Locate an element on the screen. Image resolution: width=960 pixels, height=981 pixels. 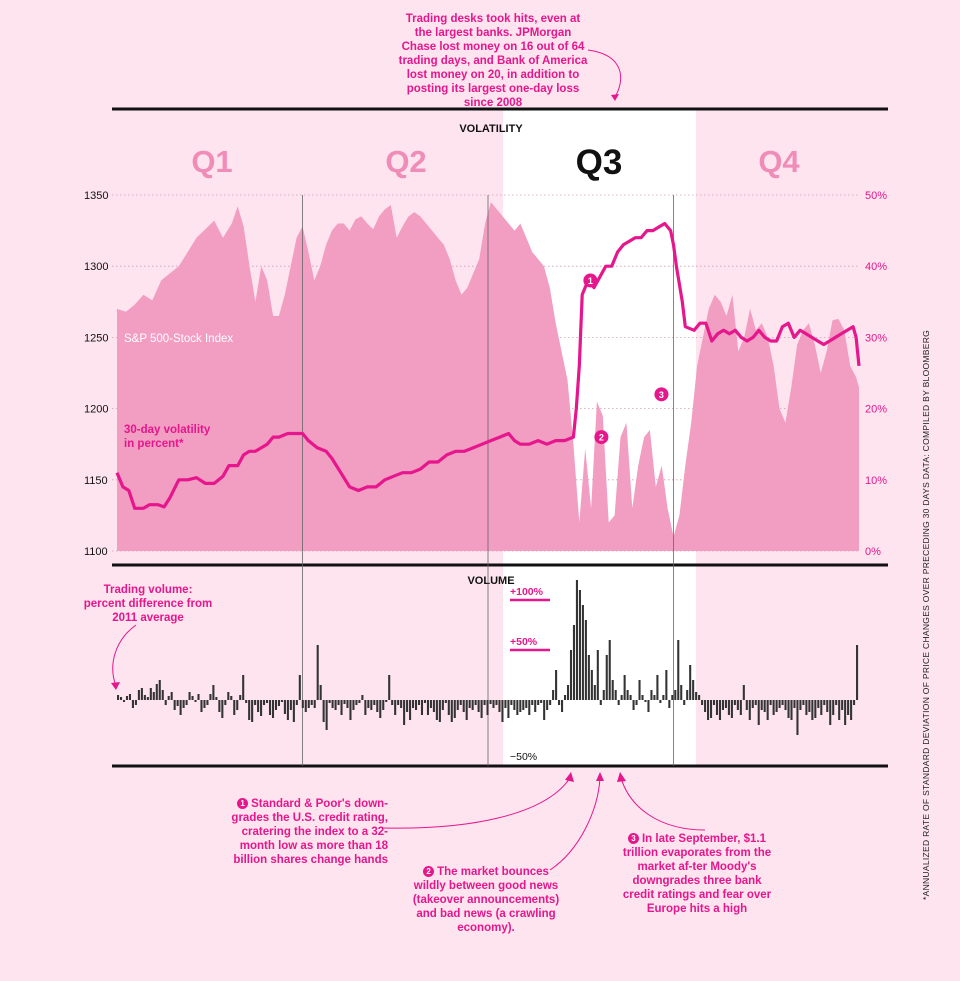
chart-badge-label: 1 is located at coordinates (590, 281).